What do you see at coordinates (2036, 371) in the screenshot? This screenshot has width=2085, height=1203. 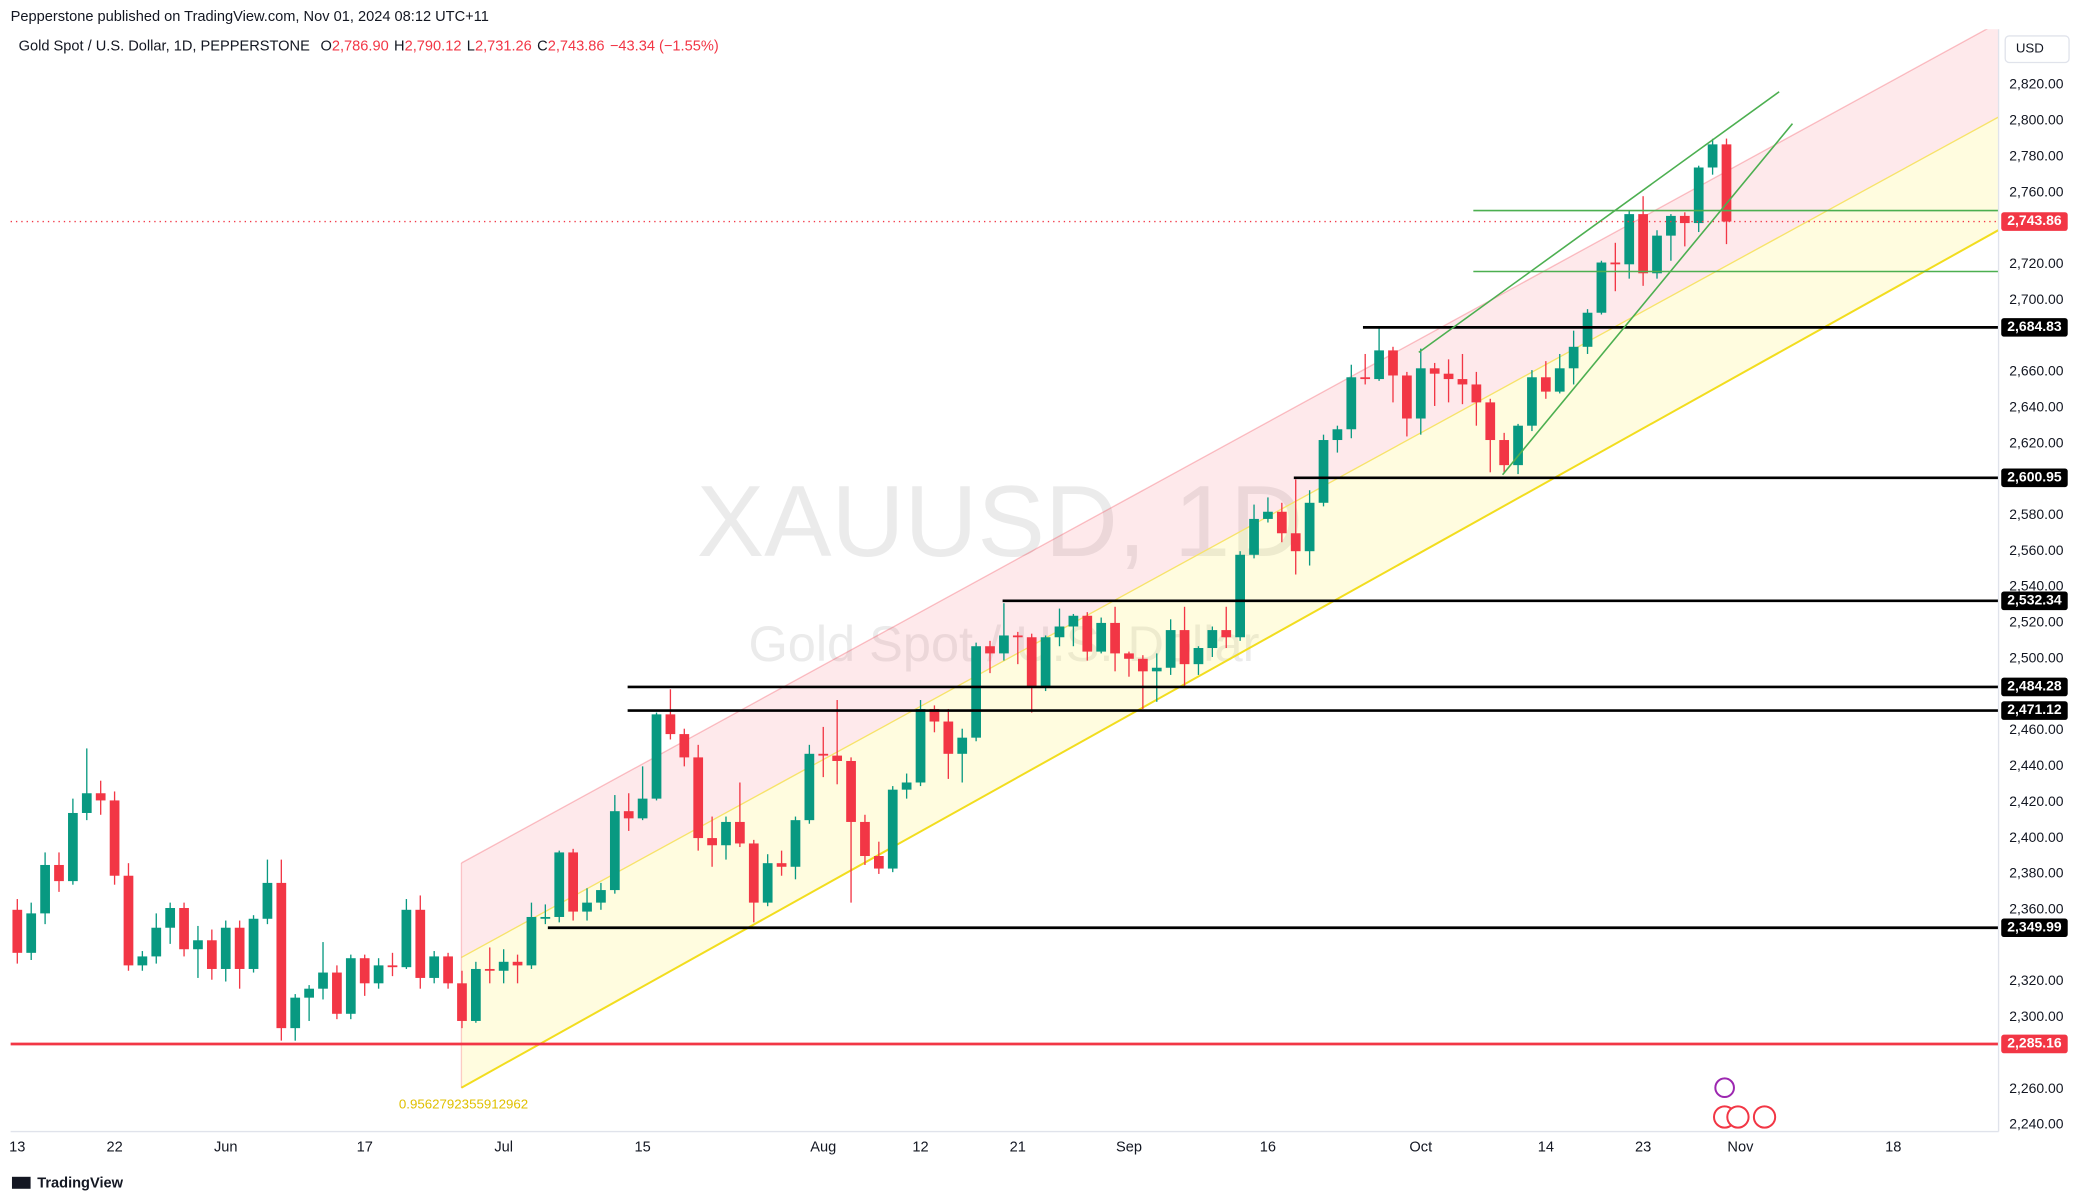 I see `y-tick-label: 2,660.00` at bounding box center [2036, 371].